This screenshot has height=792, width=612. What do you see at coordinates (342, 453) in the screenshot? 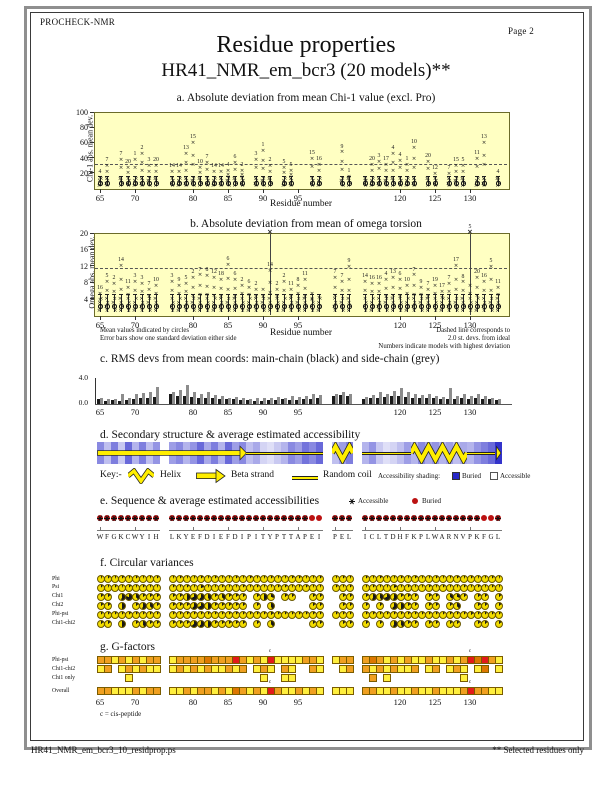
I see `helix-zigzag` at bounding box center [342, 453].